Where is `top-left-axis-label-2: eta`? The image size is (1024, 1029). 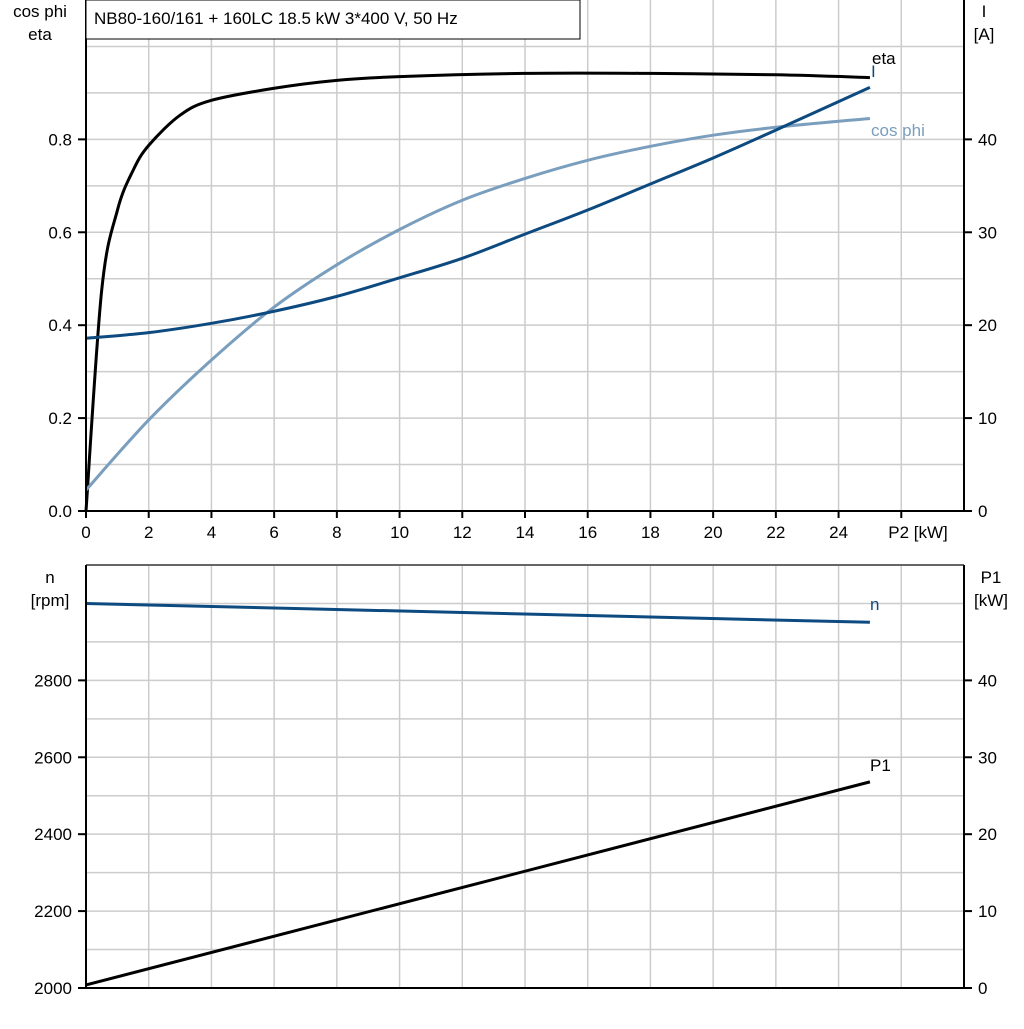
top-left-axis-label-2: eta is located at coordinates (40, 34).